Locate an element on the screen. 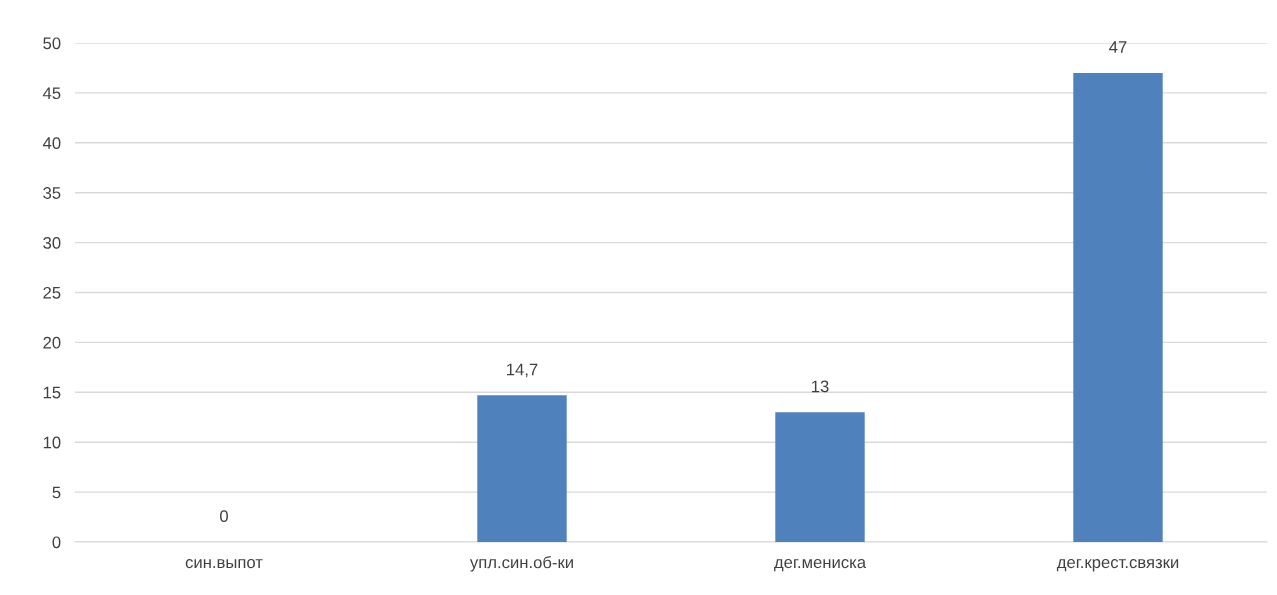 The height and width of the screenshot is (595, 1277). y-tick-label: 35 is located at coordinates (52, 193).